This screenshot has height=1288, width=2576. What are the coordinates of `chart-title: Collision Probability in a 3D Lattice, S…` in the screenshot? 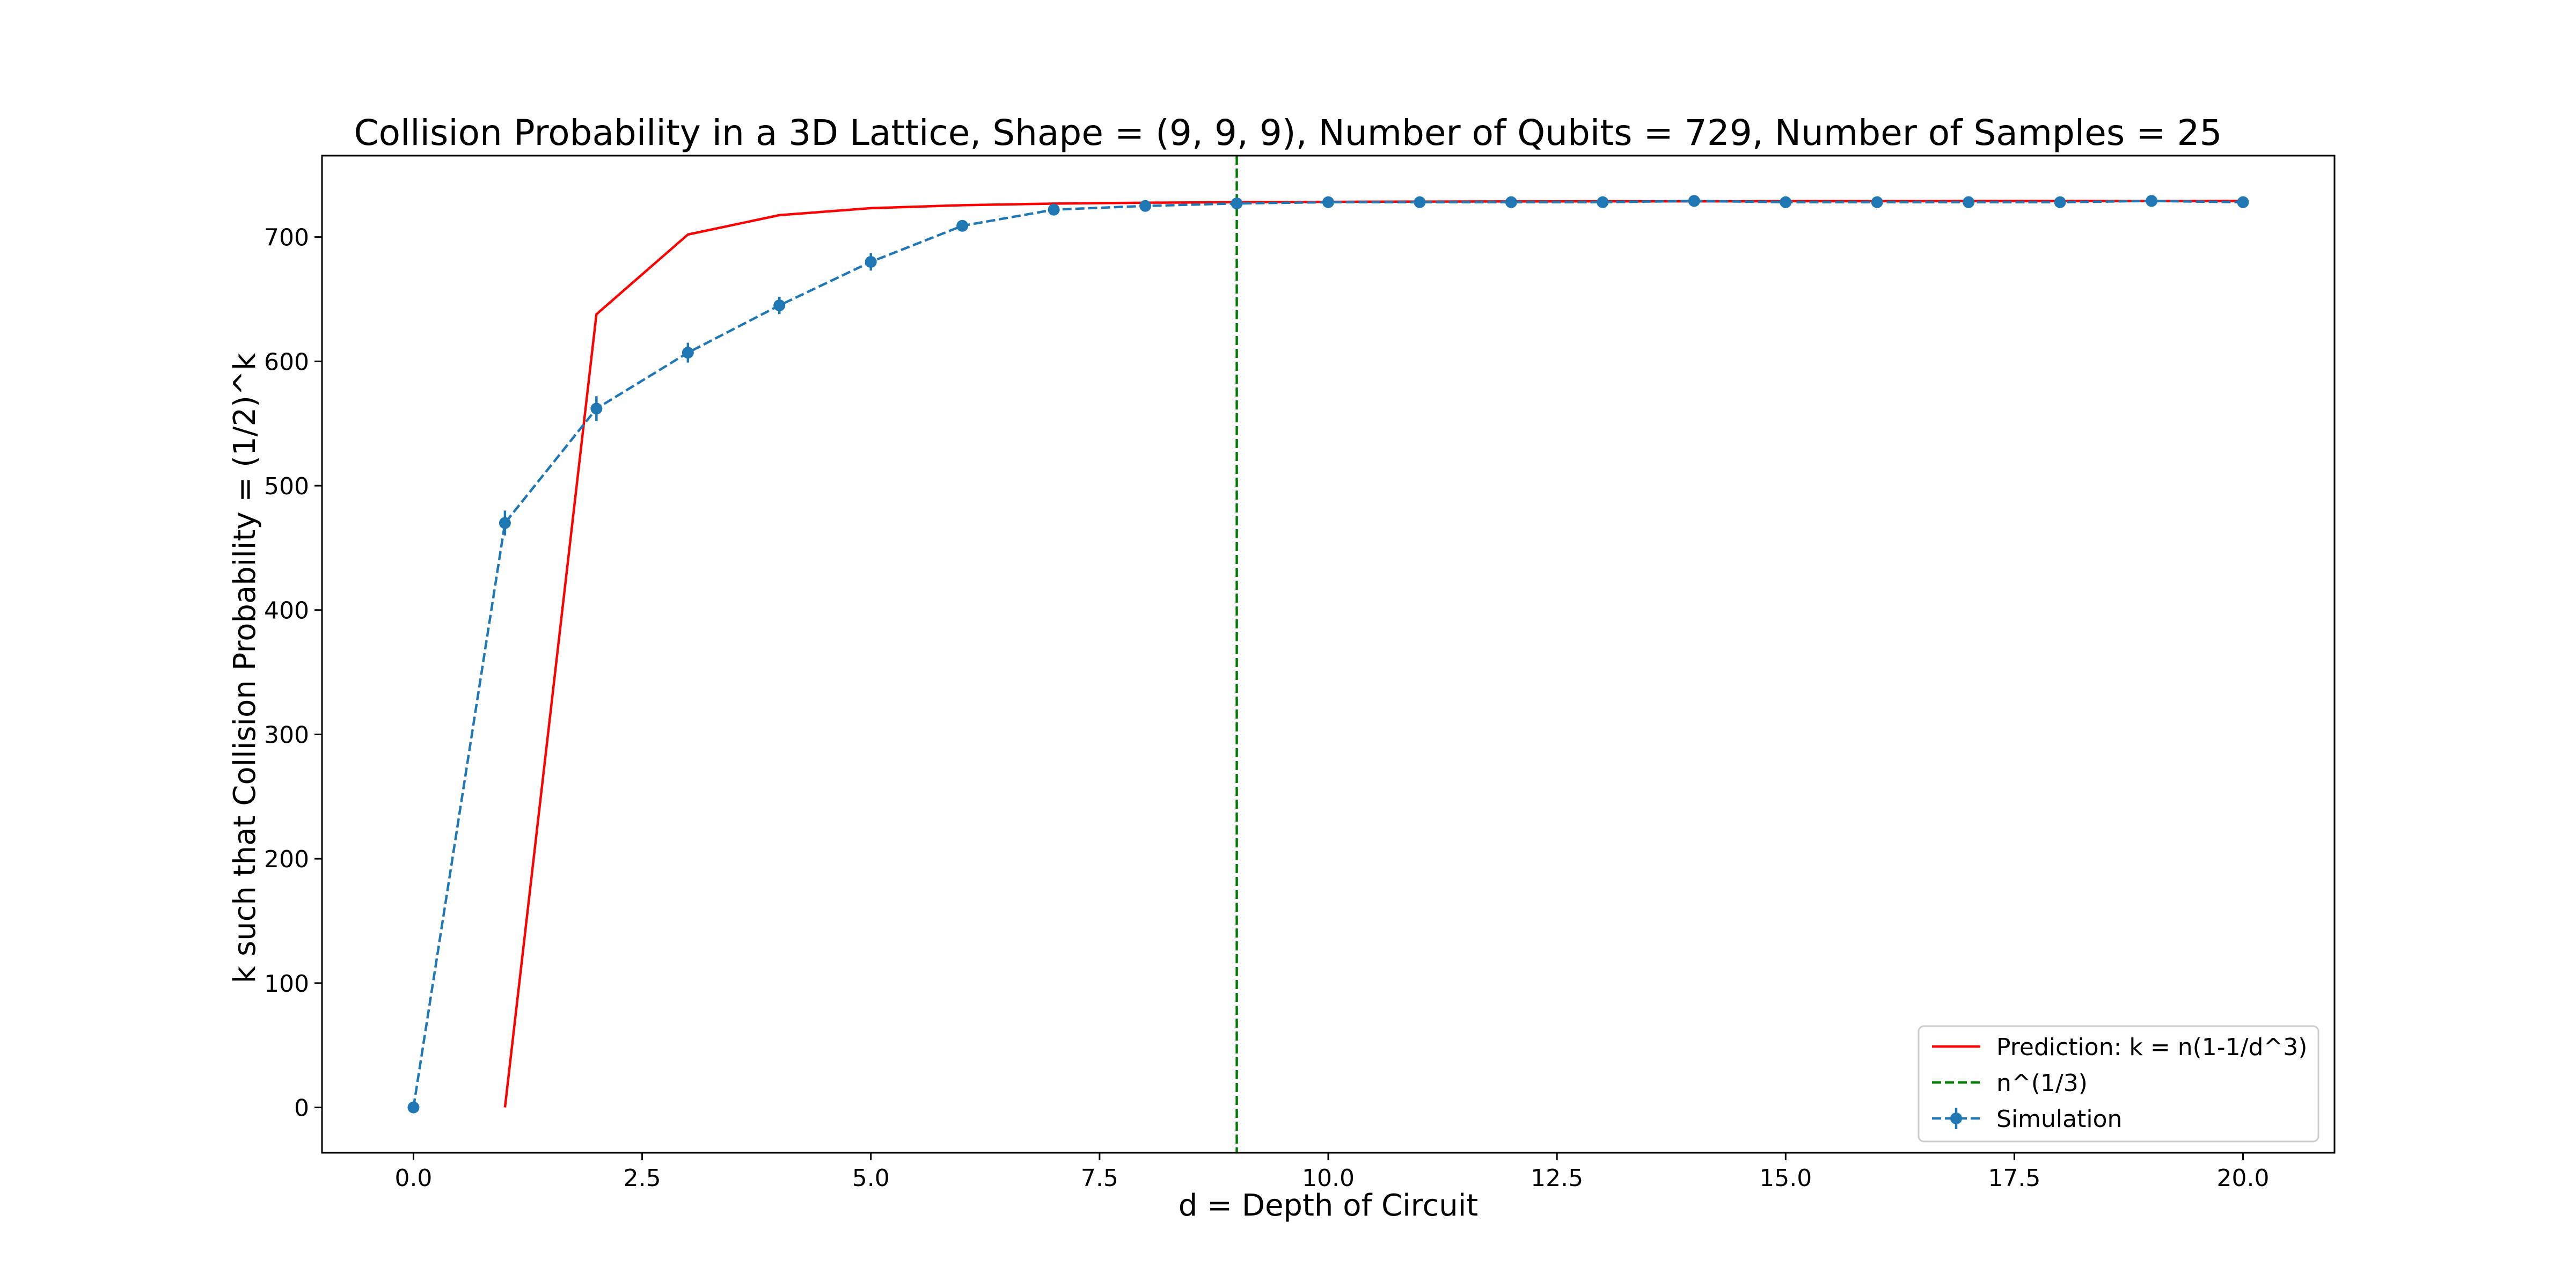 It's located at (1288, 132).